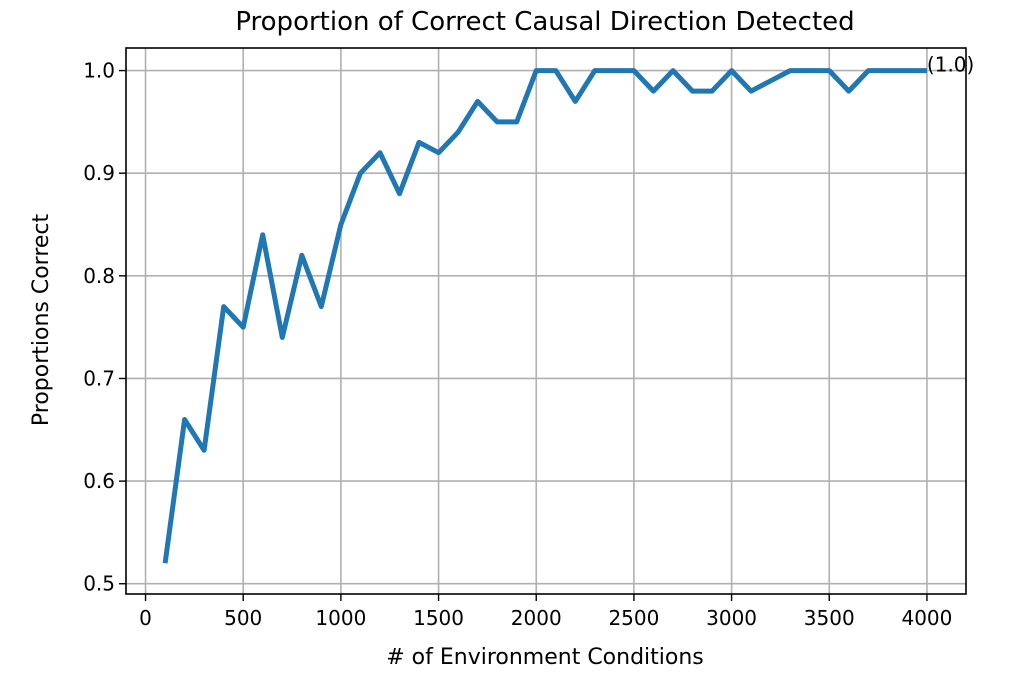 The height and width of the screenshot is (682, 1024). I want to click on x-tick-label: 3500, so click(829, 618).